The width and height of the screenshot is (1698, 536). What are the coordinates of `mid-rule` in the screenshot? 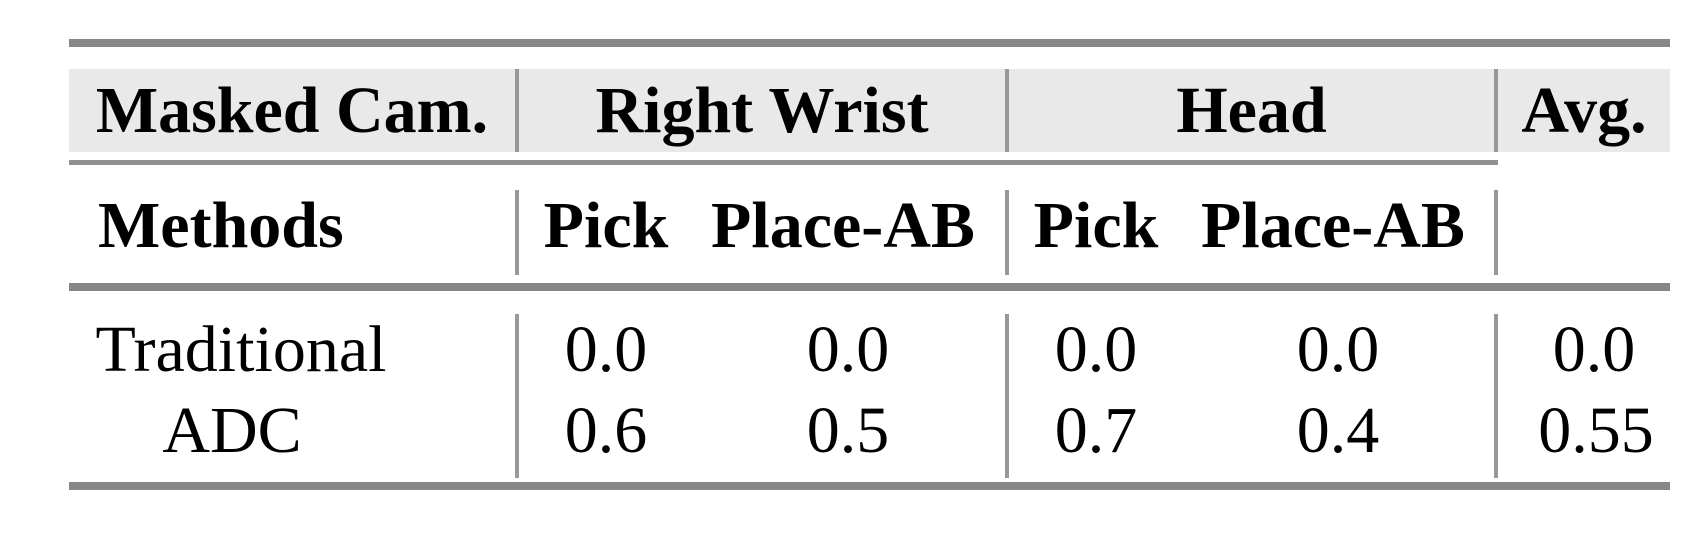 It's located at (869, 287).